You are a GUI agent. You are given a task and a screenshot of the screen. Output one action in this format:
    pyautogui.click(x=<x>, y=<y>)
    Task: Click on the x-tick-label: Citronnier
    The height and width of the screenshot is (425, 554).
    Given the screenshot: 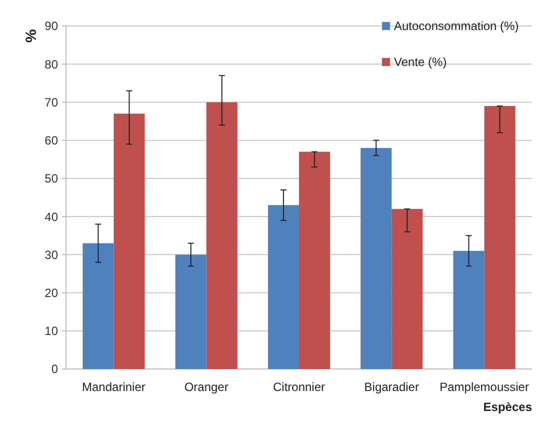 What is the action you would take?
    pyautogui.click(x=299, y=387)
    